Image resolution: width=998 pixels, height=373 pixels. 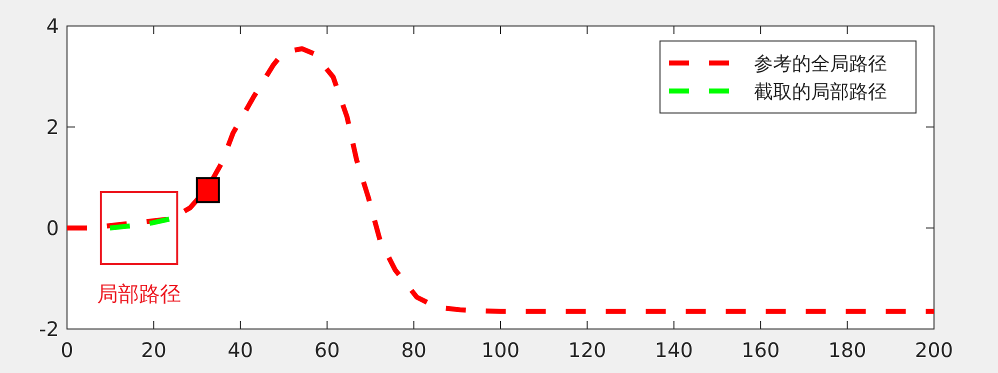 What do you see at coordinates (52, 26) in the screenshot?
I see `y-tick-label: 4` at bounding box center [52, 26].